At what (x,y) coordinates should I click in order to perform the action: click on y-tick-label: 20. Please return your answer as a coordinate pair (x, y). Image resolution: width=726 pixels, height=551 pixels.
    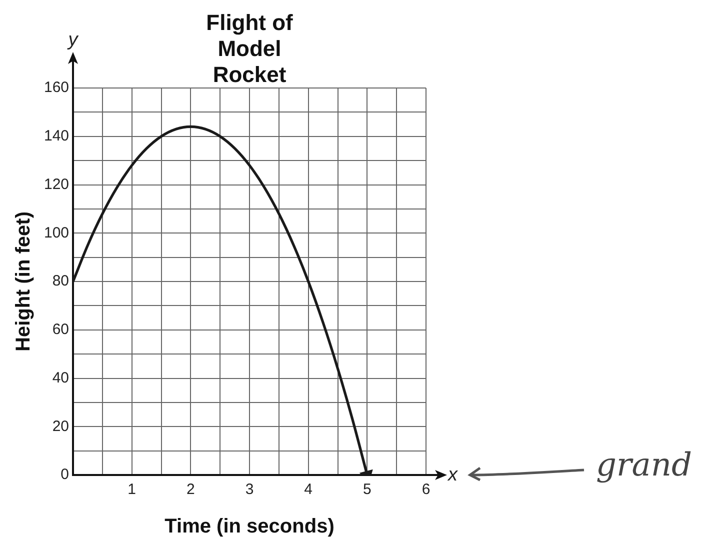
    Looking at the image, I should click on (61, 426).